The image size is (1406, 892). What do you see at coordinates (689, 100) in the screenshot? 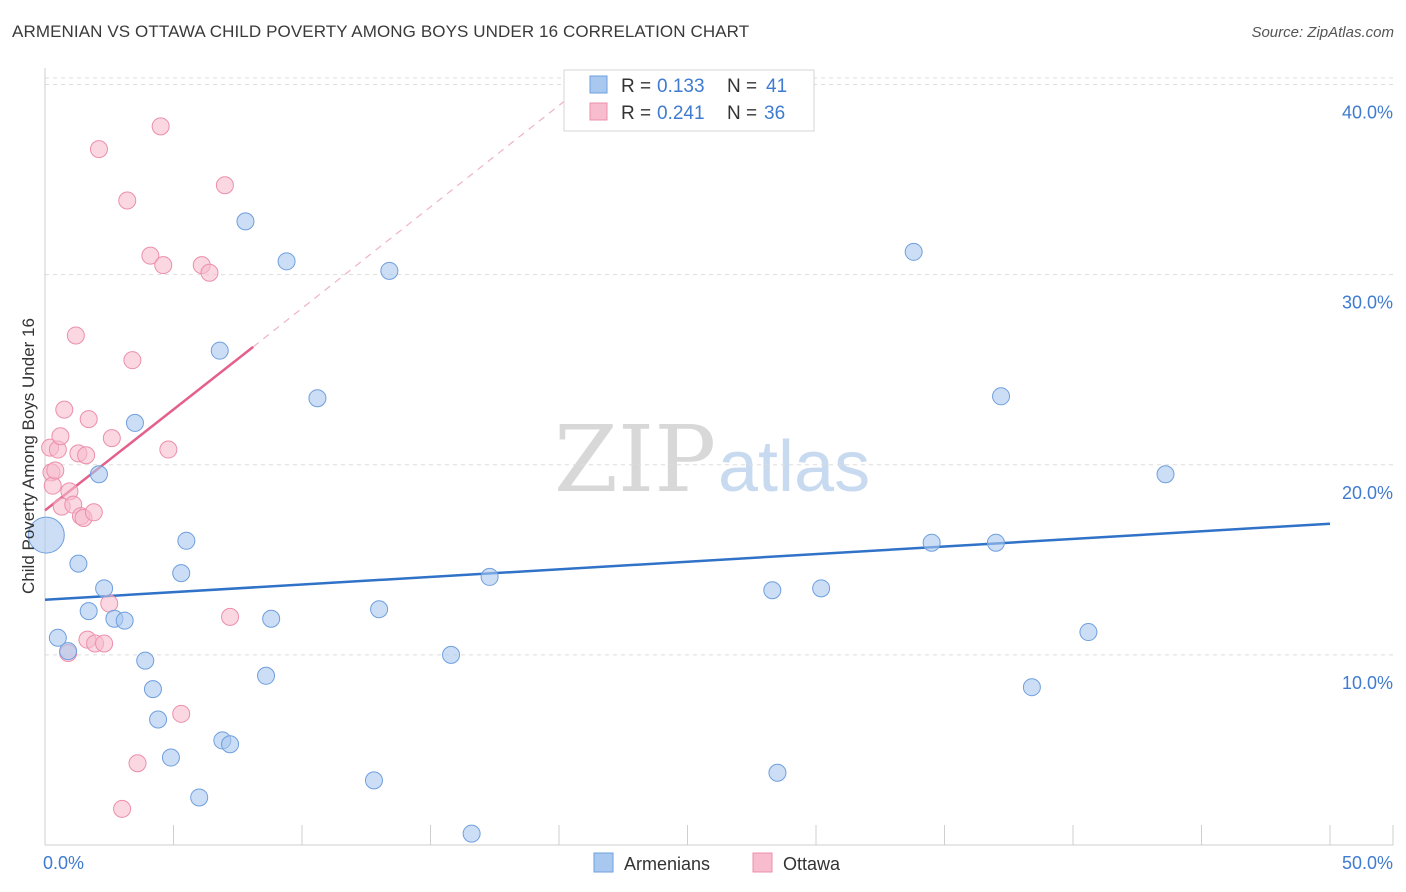
I see `correlation-legend: R = 0.133 N = 41 R = 0.241 N = 36` at bounding box center [689, 100].